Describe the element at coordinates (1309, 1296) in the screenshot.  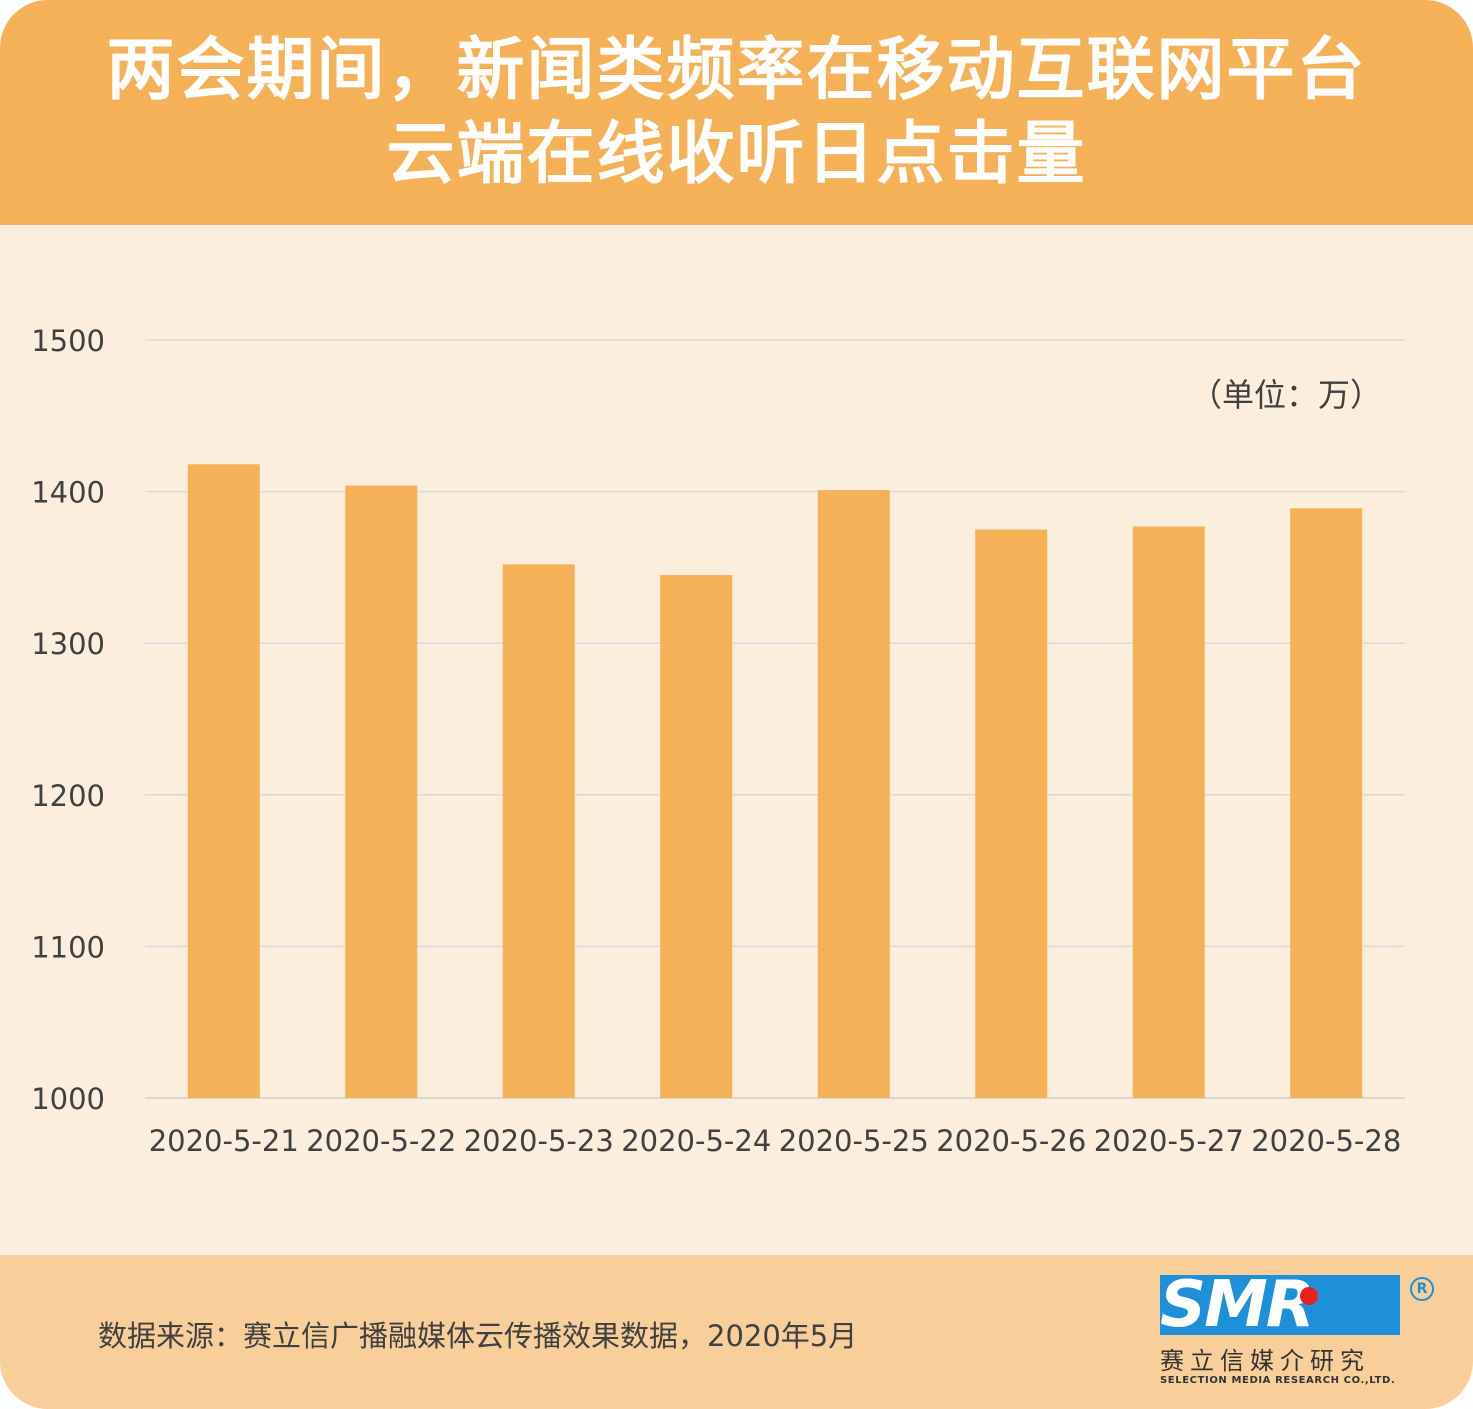
I see `logo-red-dot` at that location.